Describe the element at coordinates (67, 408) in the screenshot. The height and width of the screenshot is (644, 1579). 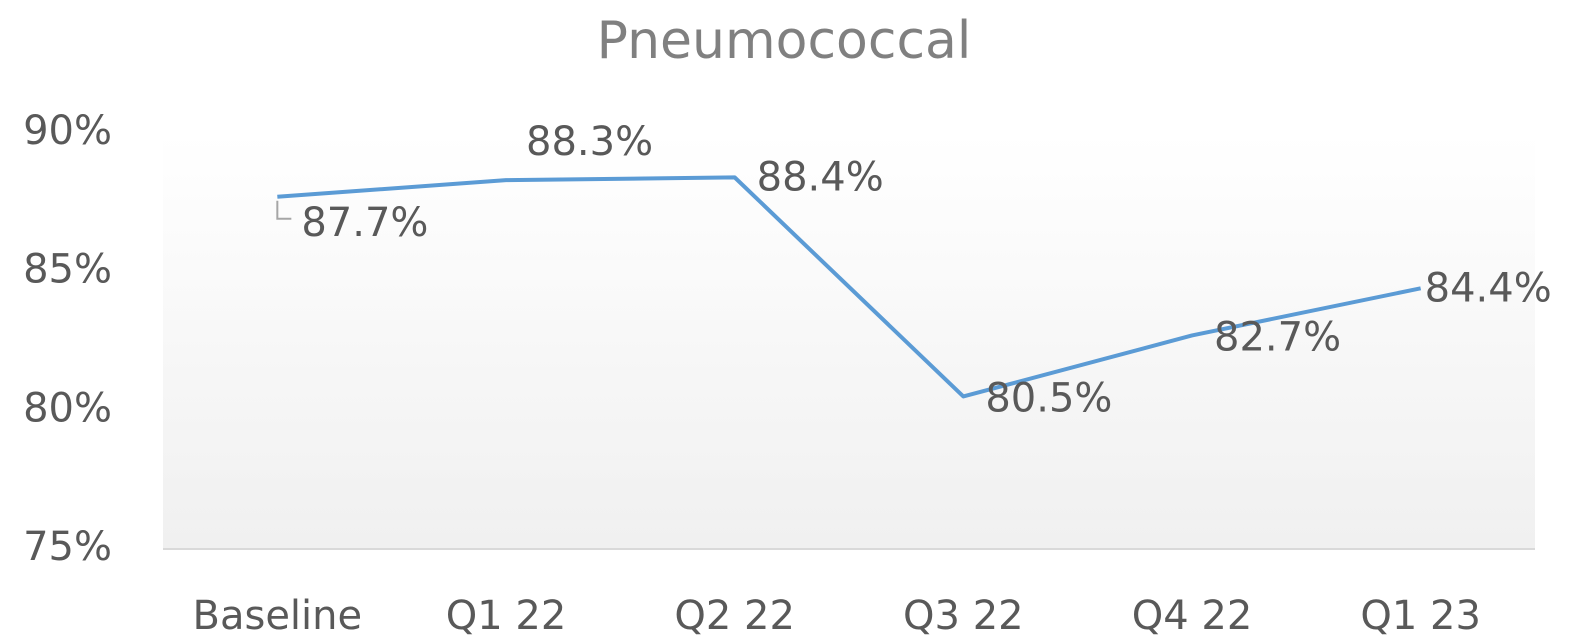
I see `y-tick-label: 80%` at that location.